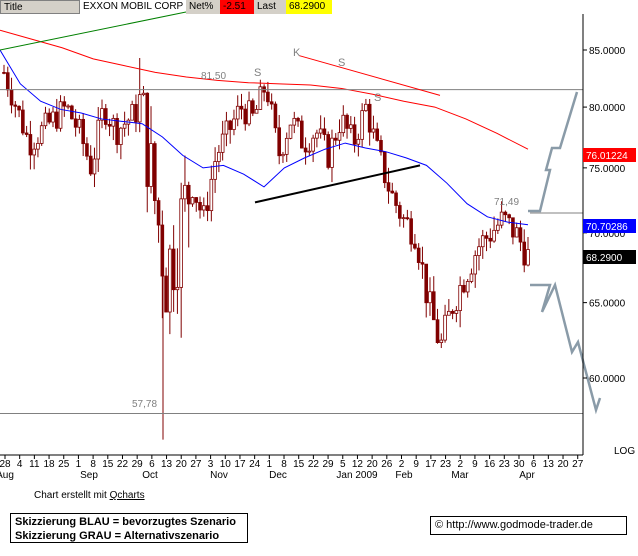 The width and height of the screenshot is (638, 556). I want to click on x-month-label: Aug, so click(7, 475).